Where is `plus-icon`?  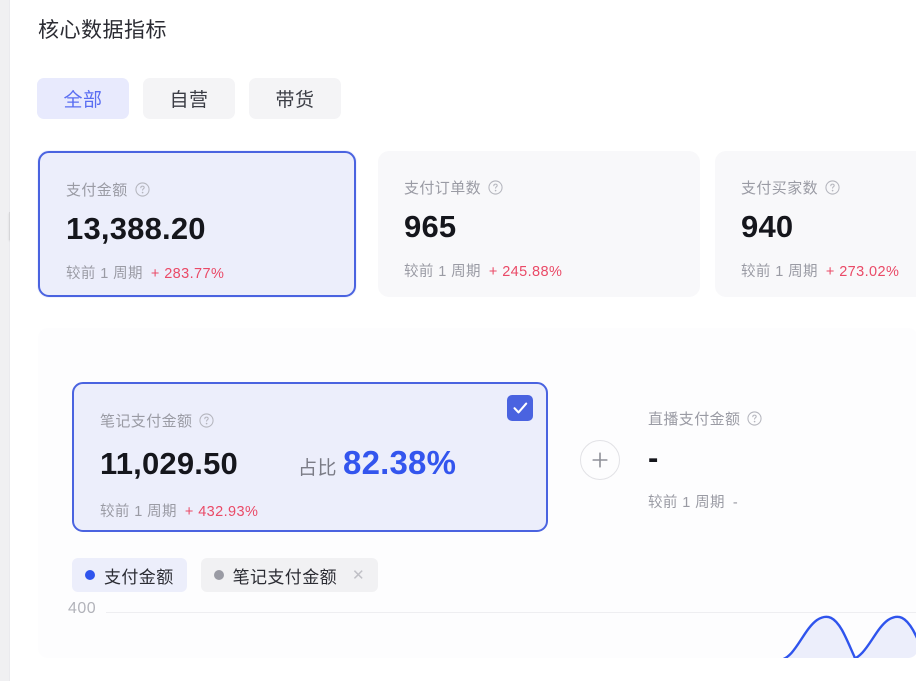 plus-icon is located at coordinates (600, 460).